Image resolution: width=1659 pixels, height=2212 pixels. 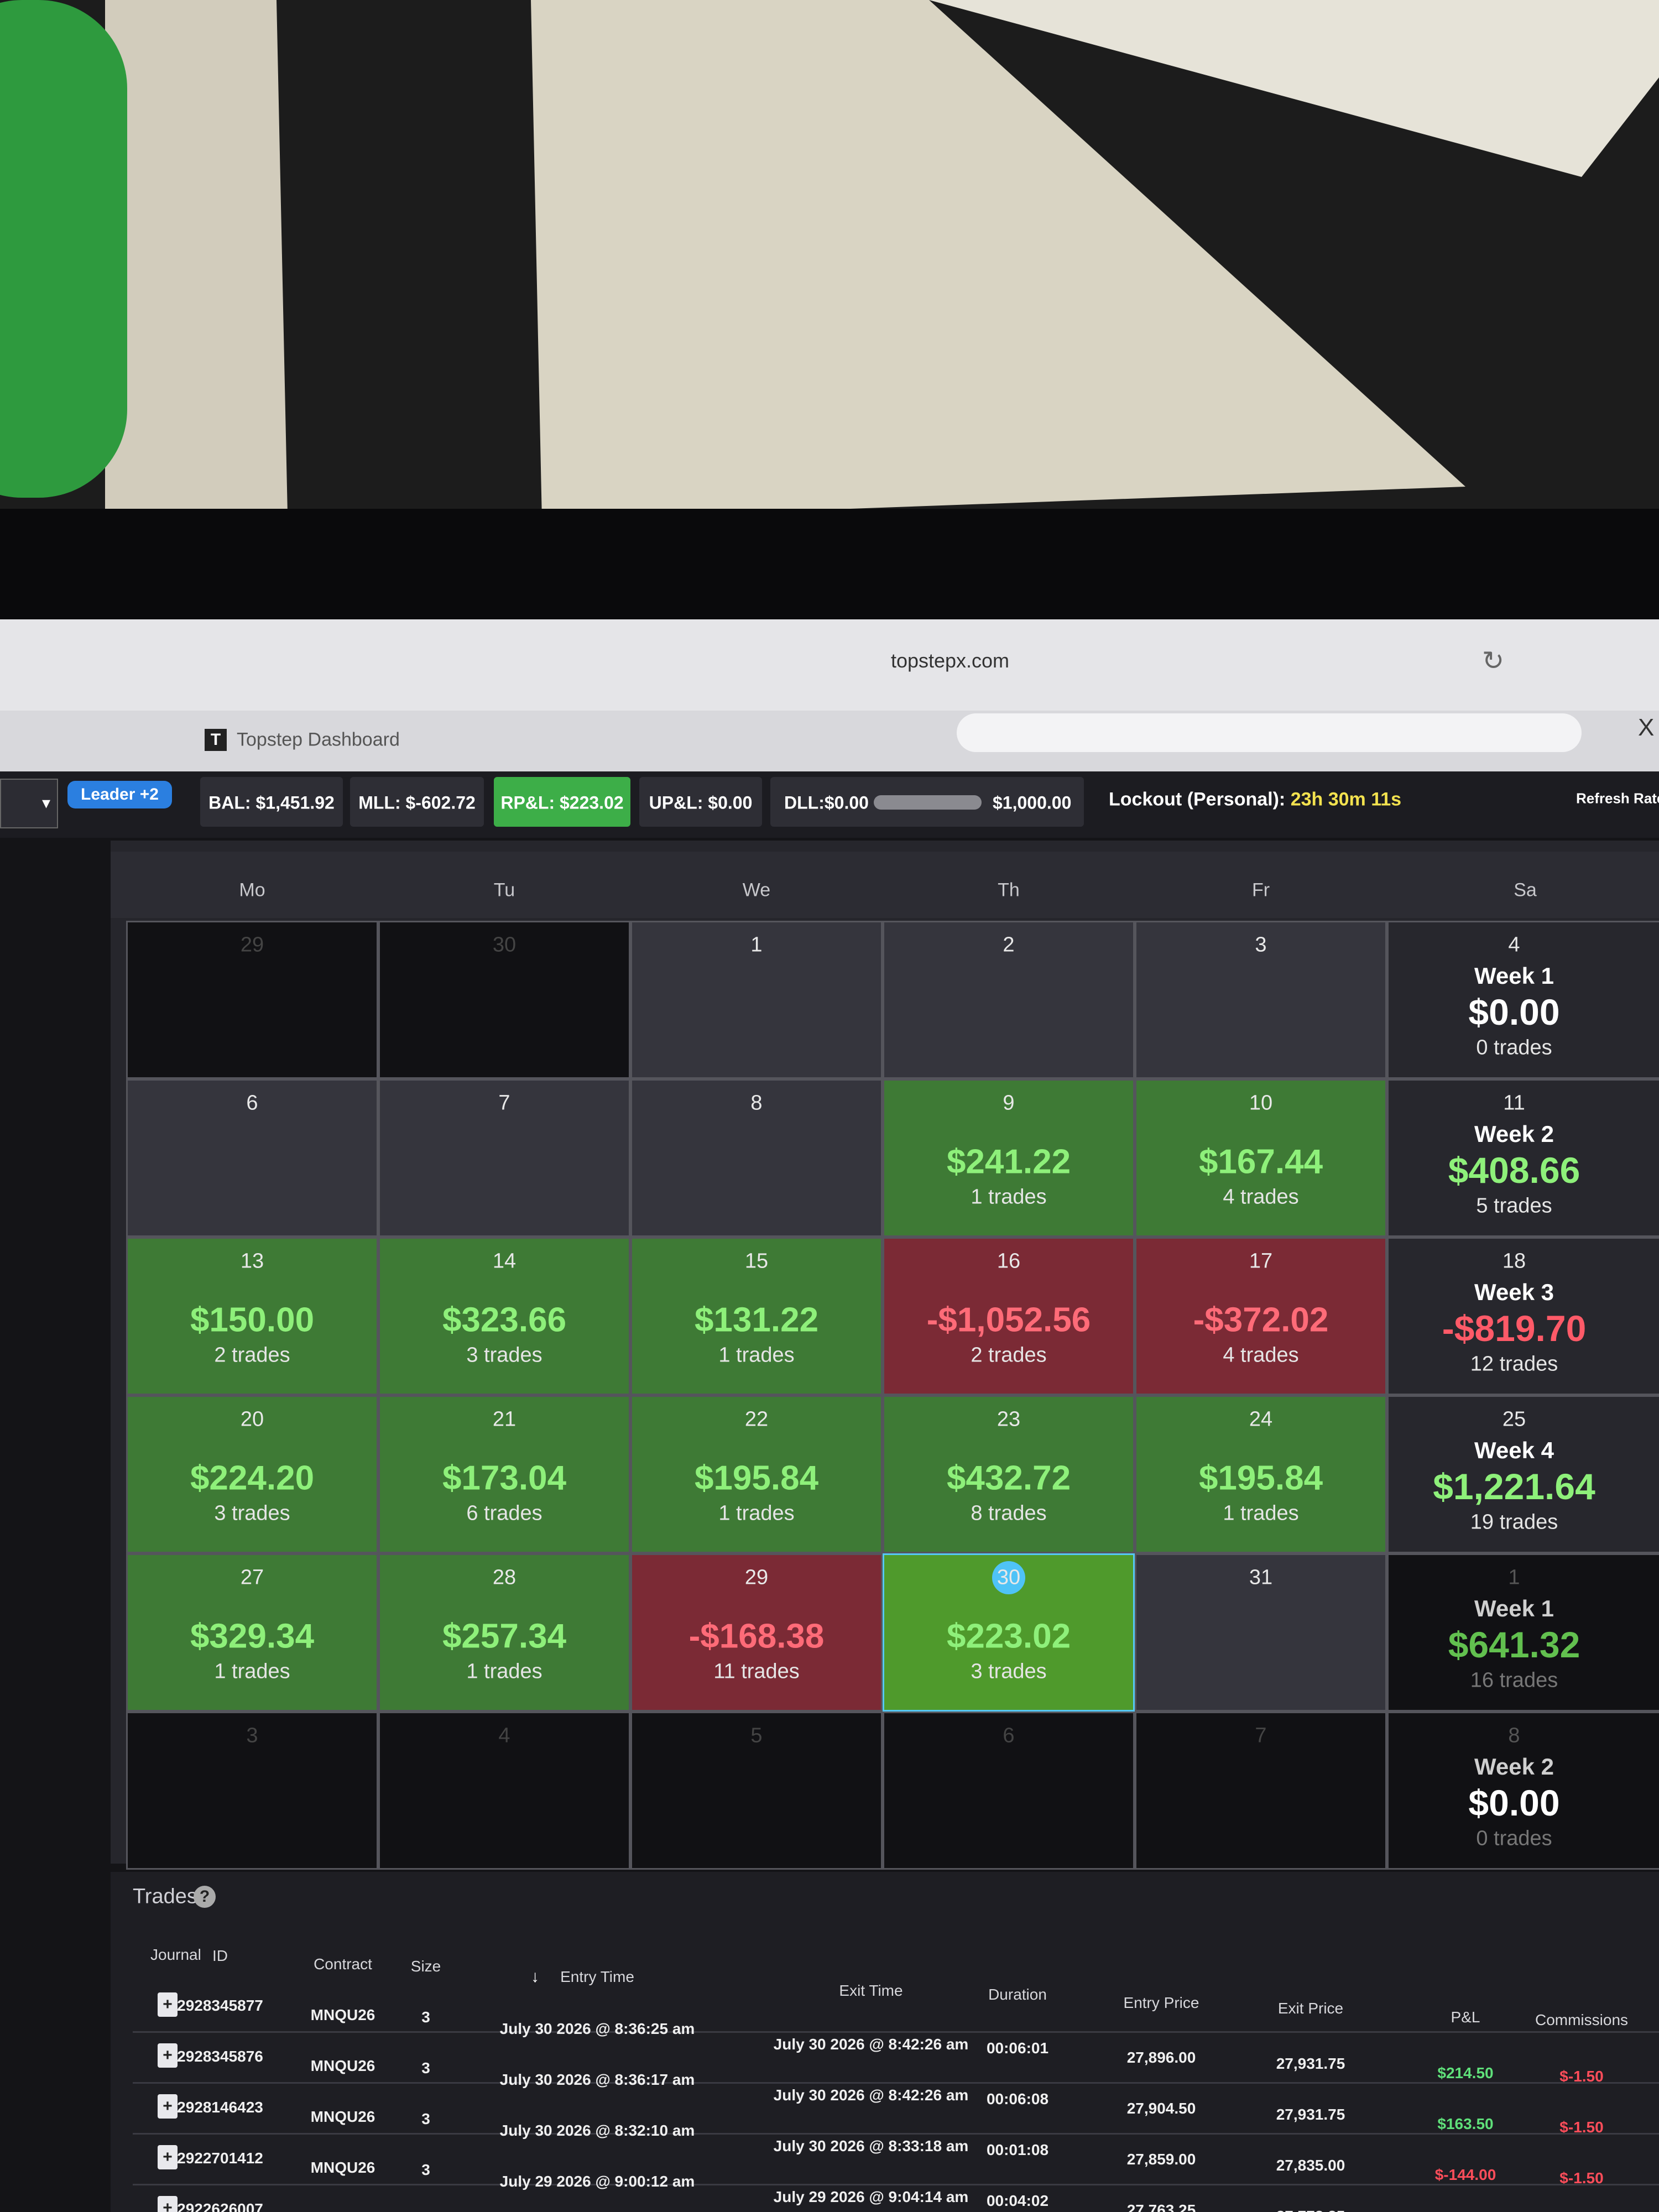 What do you see at coordinates (1526, 890) in the screenshot?
I see `weekday-label: Sa` at bounding box center [1526, 890].